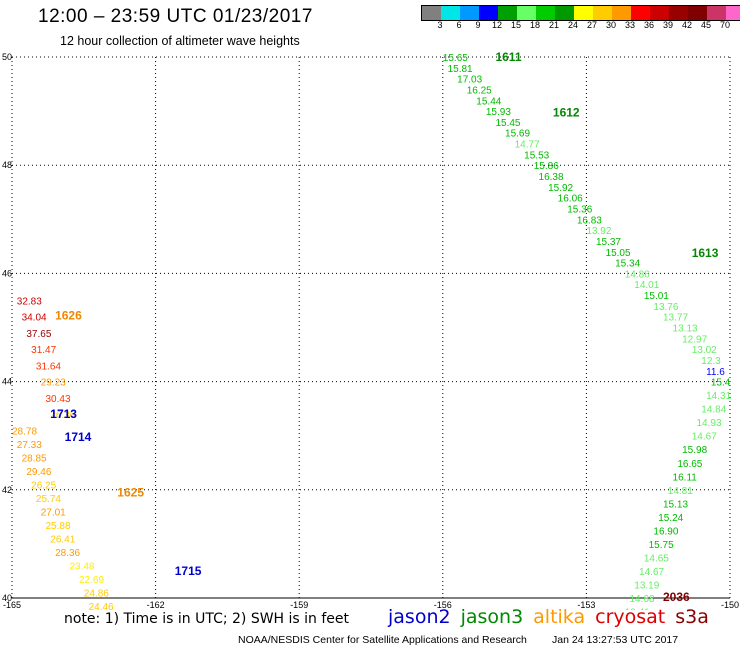 This screenshot has height=650, width=740. What do you see at coordinates (580, 13) in the screenshot?
I see `color-legend-bar` at bounding box center [580, 13].